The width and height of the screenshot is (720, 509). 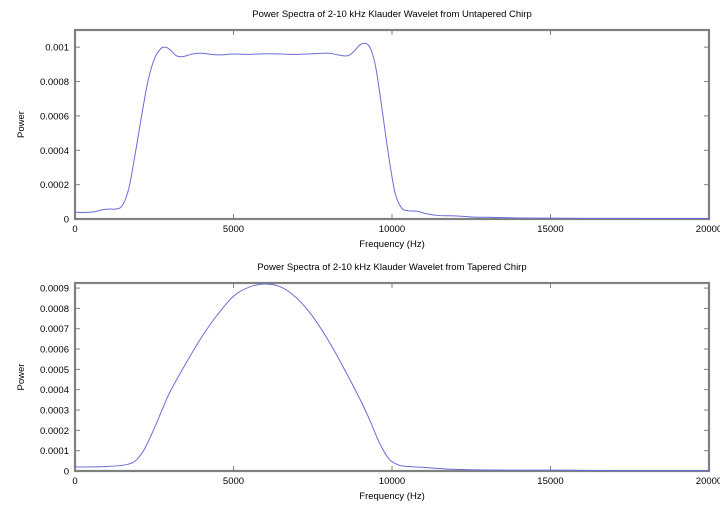 I want to click on y-tick-label: 0.0007, so click(x=54, y=329).